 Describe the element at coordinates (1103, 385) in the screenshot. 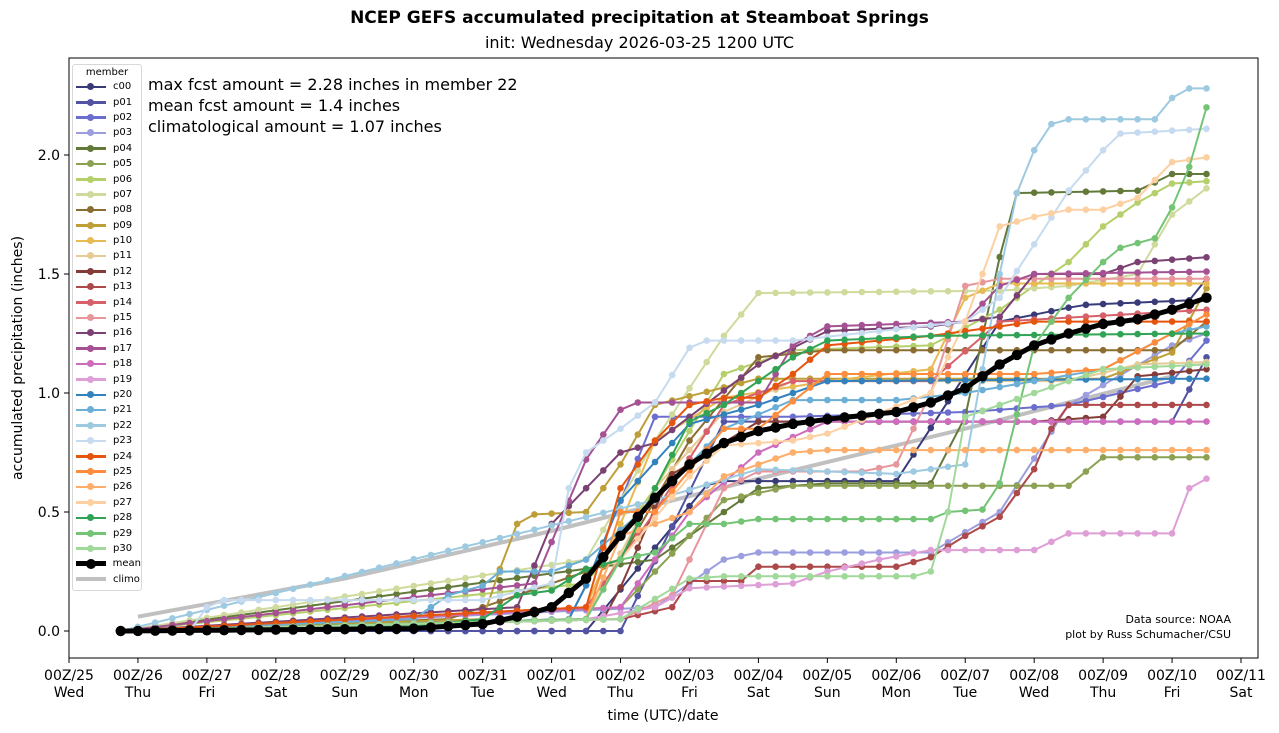

I see `data-point-p03` at that location.